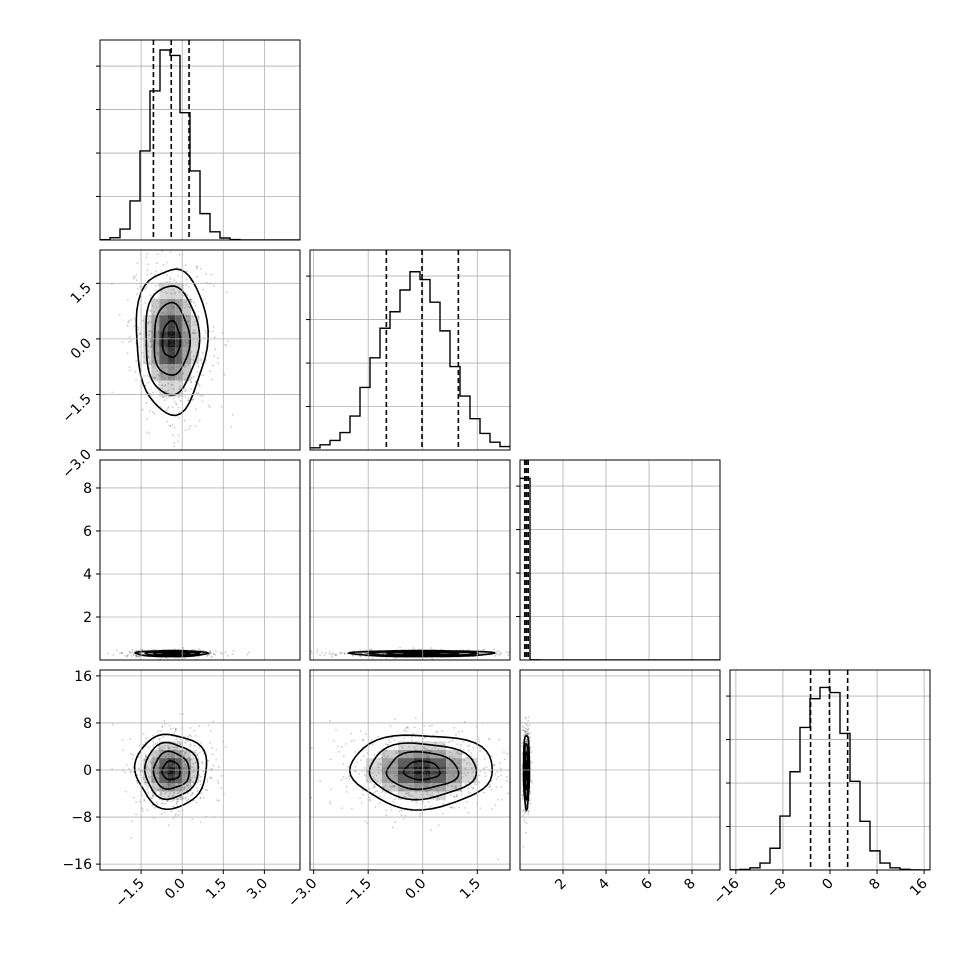  I want to click on x-tick-label: 8, so click(875, 885).